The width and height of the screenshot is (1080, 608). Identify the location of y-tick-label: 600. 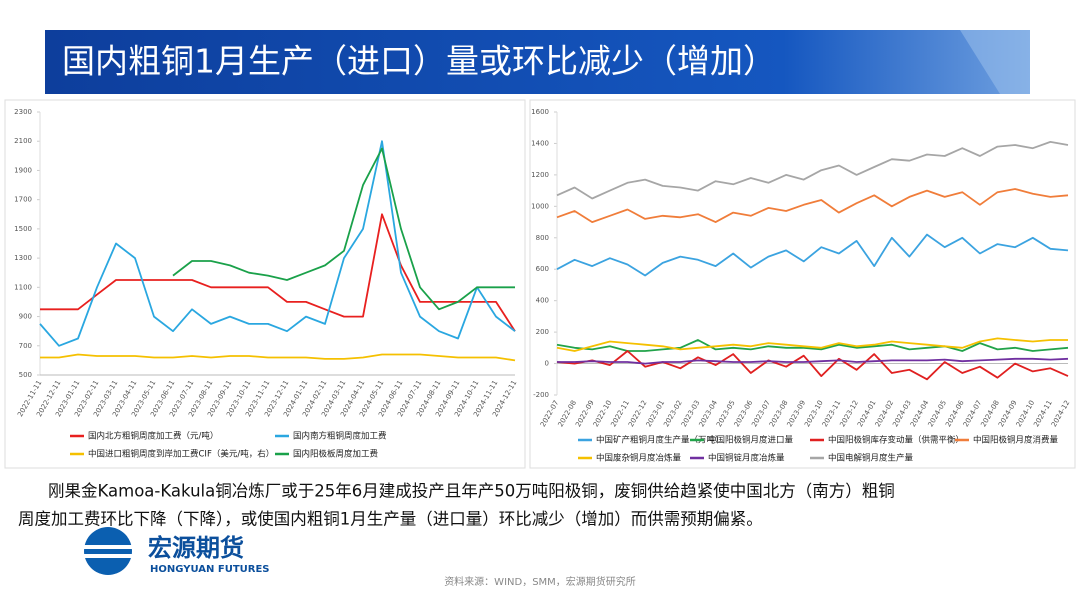
(542, 269).